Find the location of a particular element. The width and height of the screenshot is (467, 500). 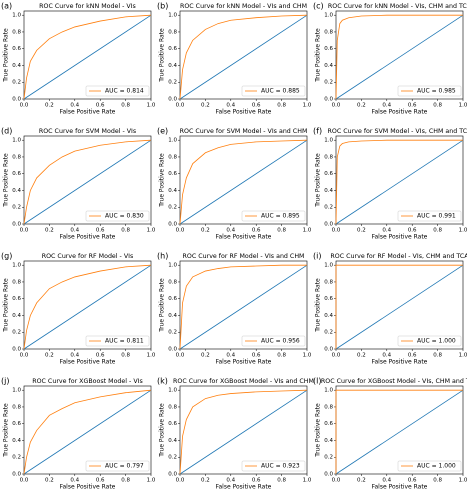

legend-entry: AUC = 1.000 is located at coordinates (436, 466).